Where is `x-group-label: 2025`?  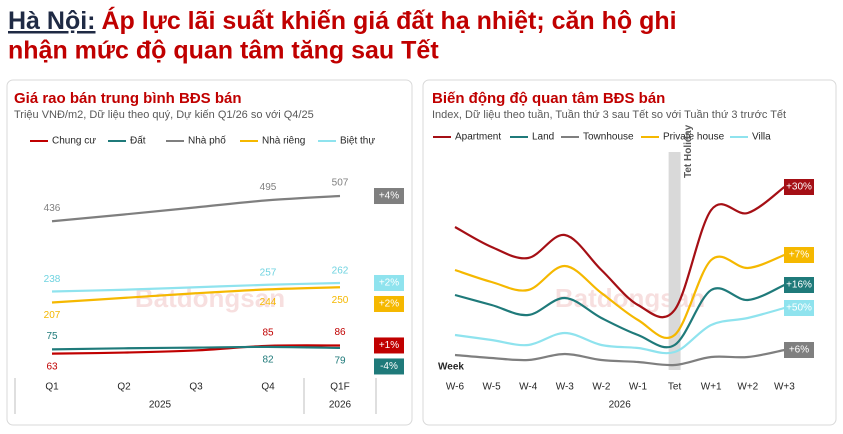 x-group-label: 2025 is located at coordinates (160, 405).